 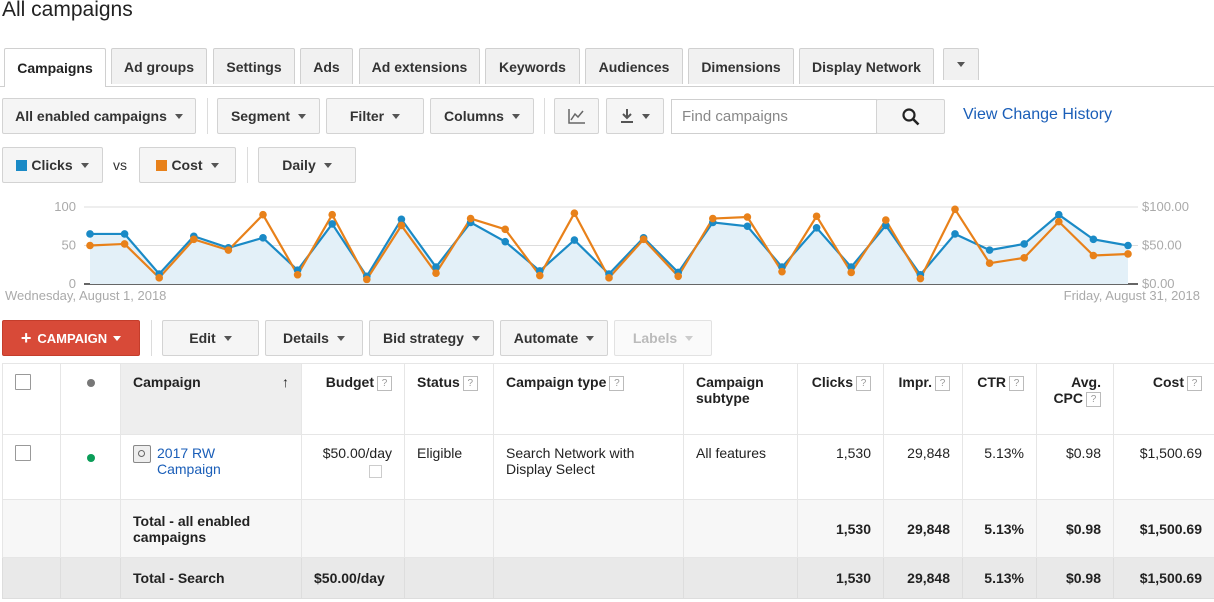 I want to click on vs-label: vs, so click(x=120, y=165).